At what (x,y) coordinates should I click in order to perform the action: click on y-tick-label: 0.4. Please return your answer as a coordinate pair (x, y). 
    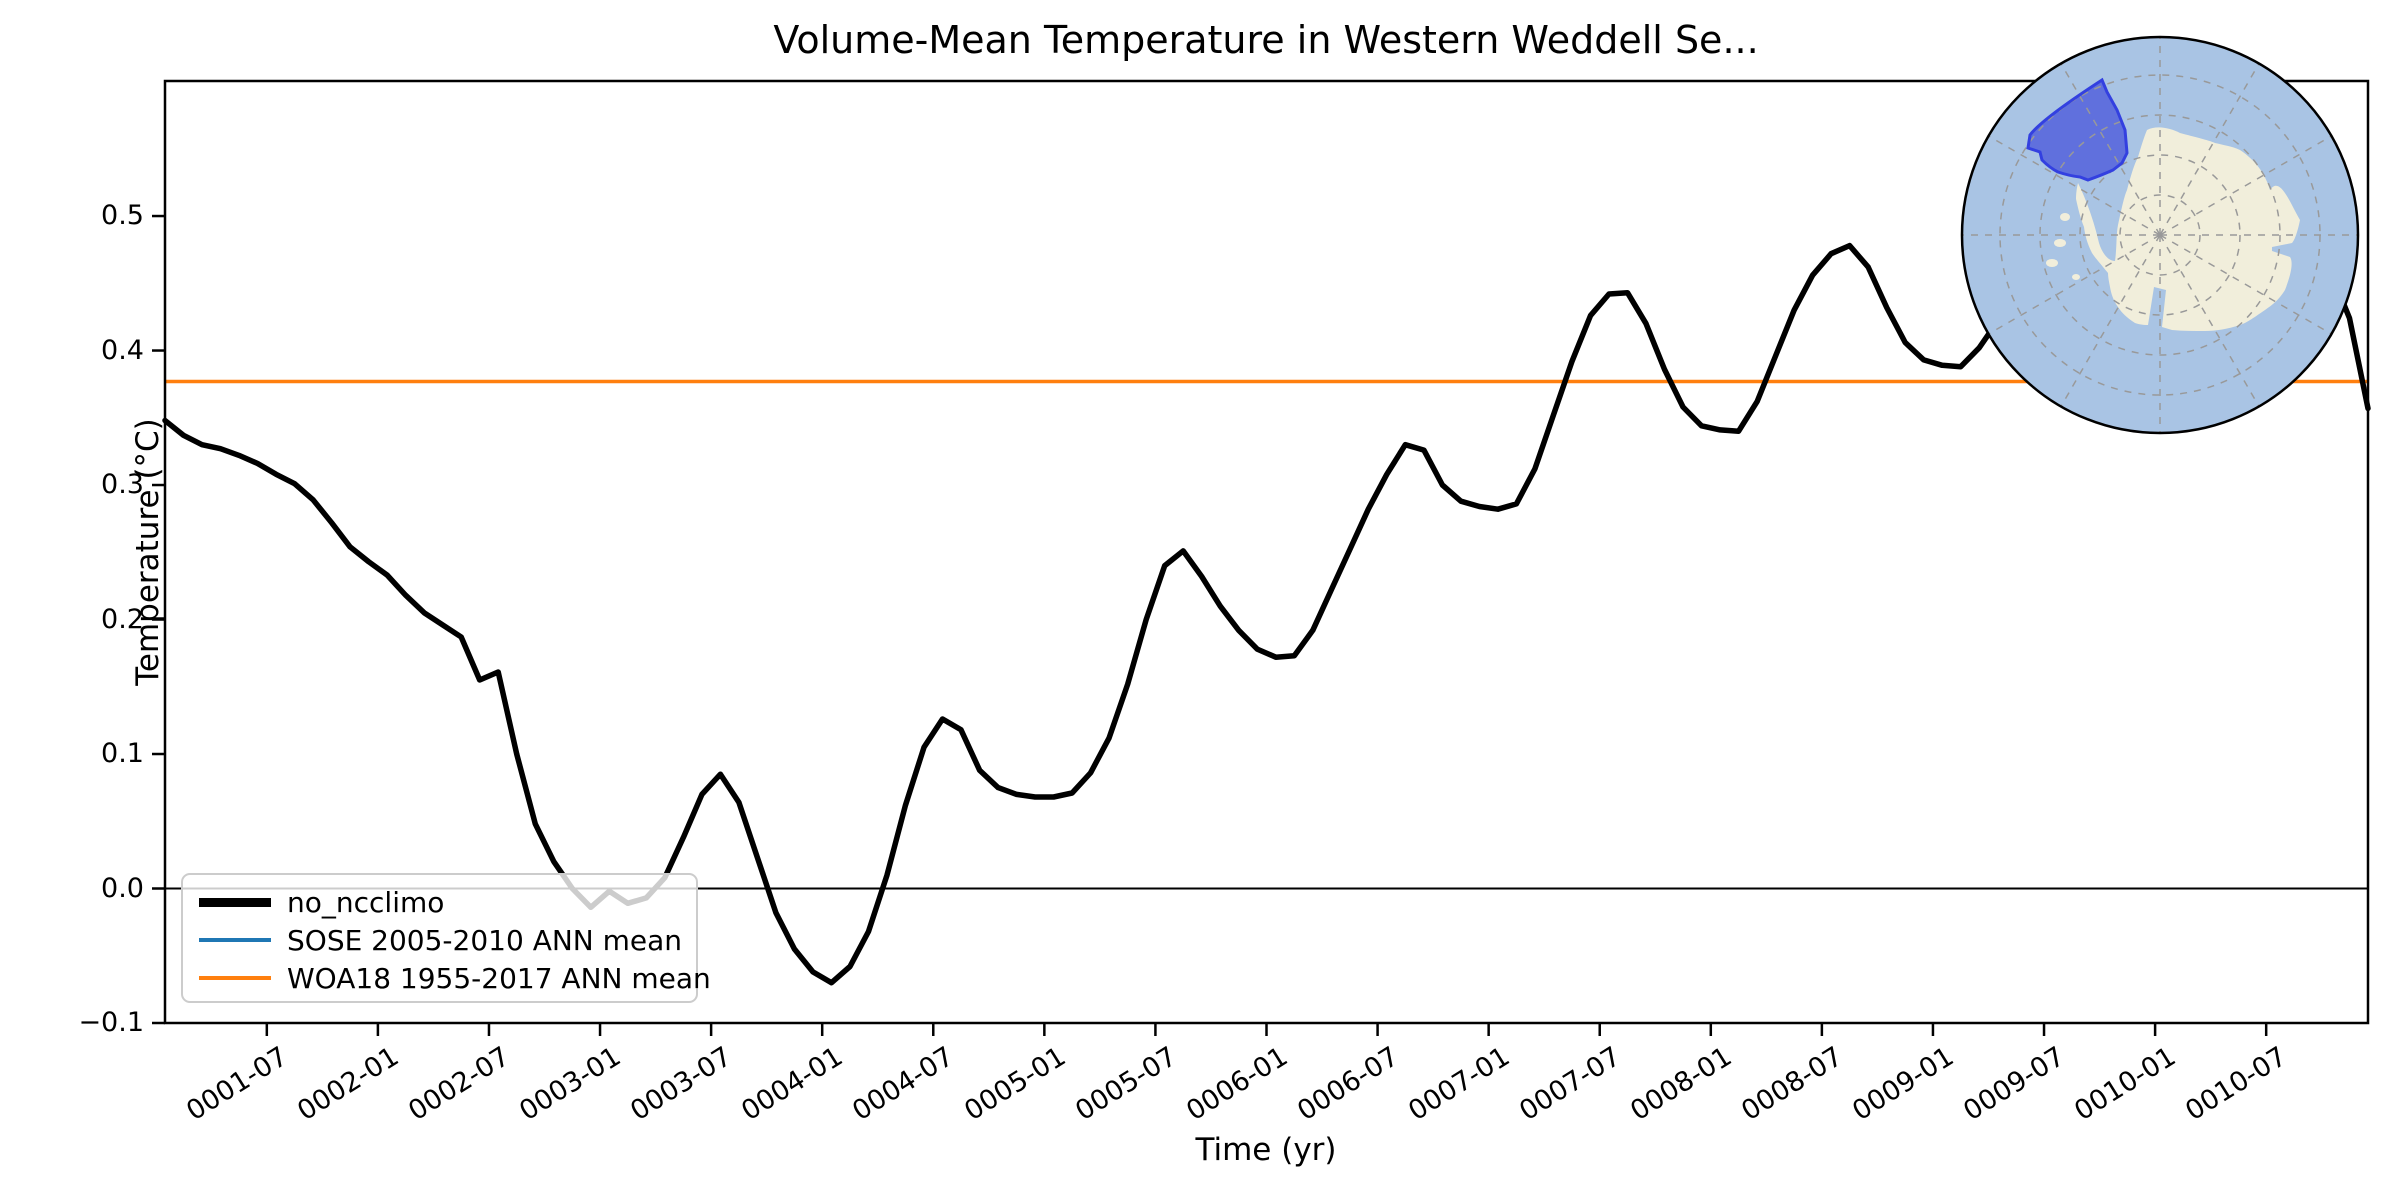
    Looking at the image, I should click on (122, 350).